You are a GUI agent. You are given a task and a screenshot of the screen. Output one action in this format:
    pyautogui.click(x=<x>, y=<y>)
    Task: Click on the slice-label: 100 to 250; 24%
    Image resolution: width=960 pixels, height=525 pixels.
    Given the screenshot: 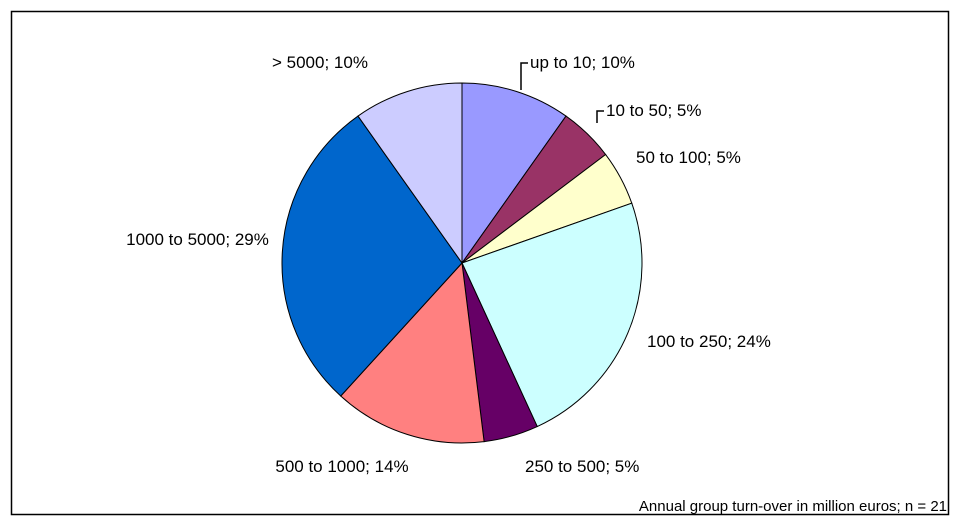 What is the action you would take?
    pyautogui.click(x=709, y=341)
    